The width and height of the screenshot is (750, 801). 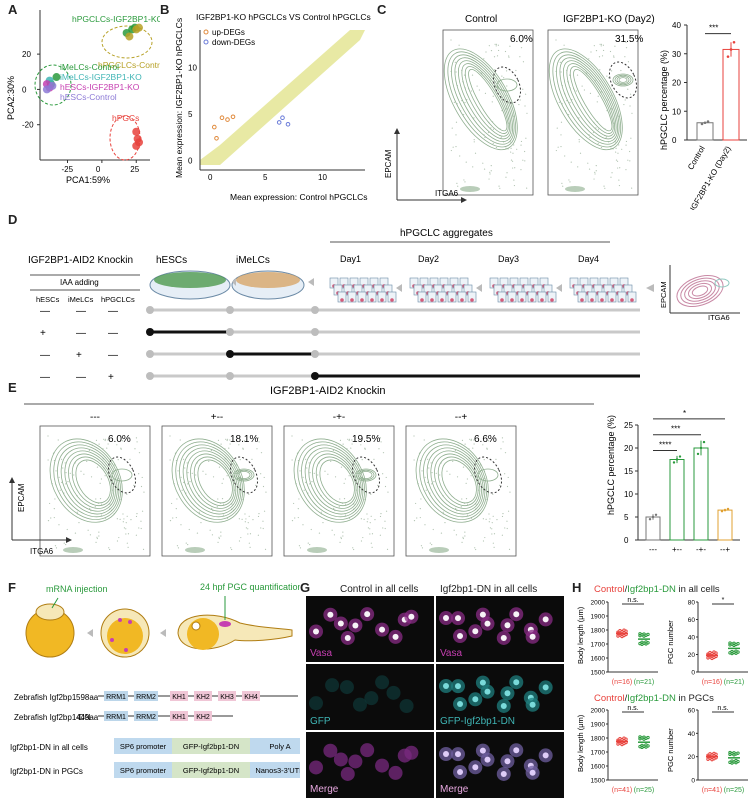 I want to click on bar-e-dot, so click(x=650, y=519).